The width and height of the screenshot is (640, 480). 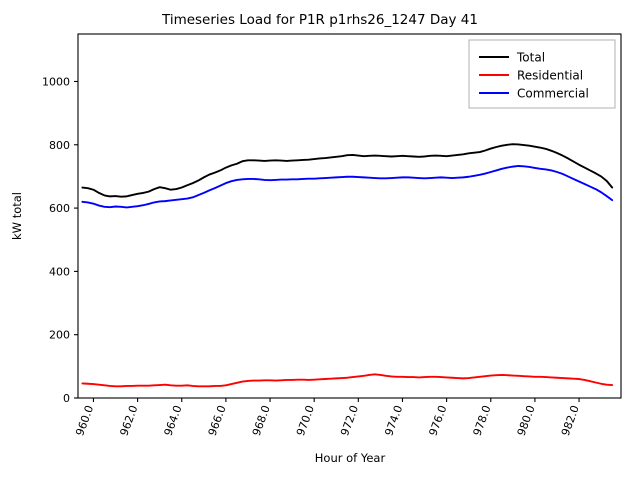 I want to click on x-tick-label: 970.0, so click(x=305, y=421).